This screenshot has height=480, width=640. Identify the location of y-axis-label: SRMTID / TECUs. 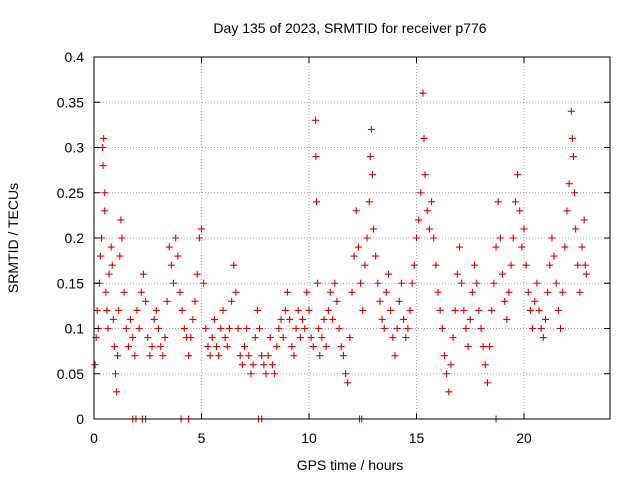
(13, 238).